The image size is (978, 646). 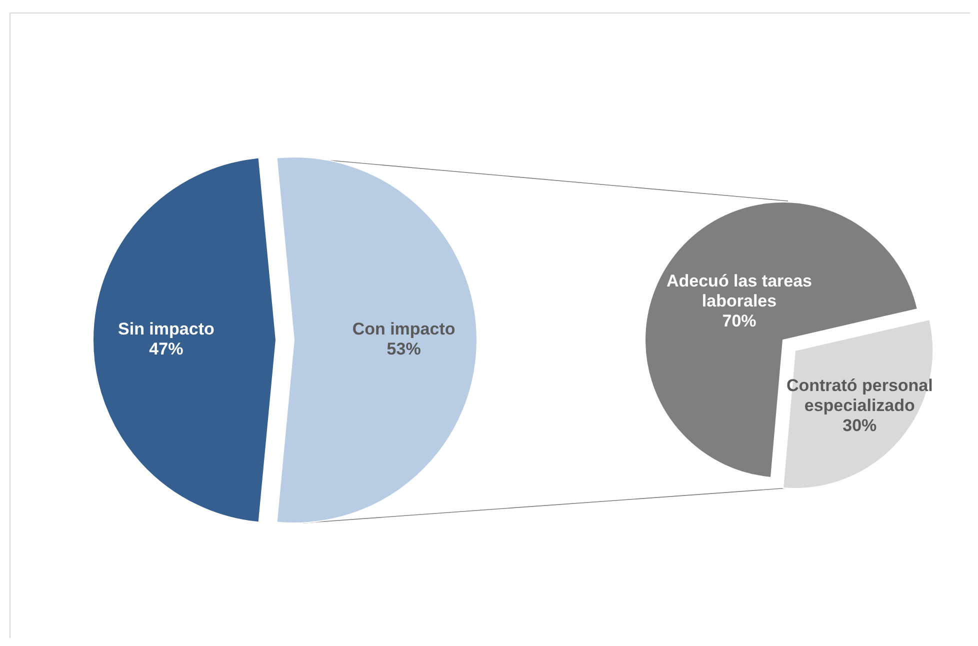 I want to click on slice-label: Sin impacto, so click(x=166, y=328).